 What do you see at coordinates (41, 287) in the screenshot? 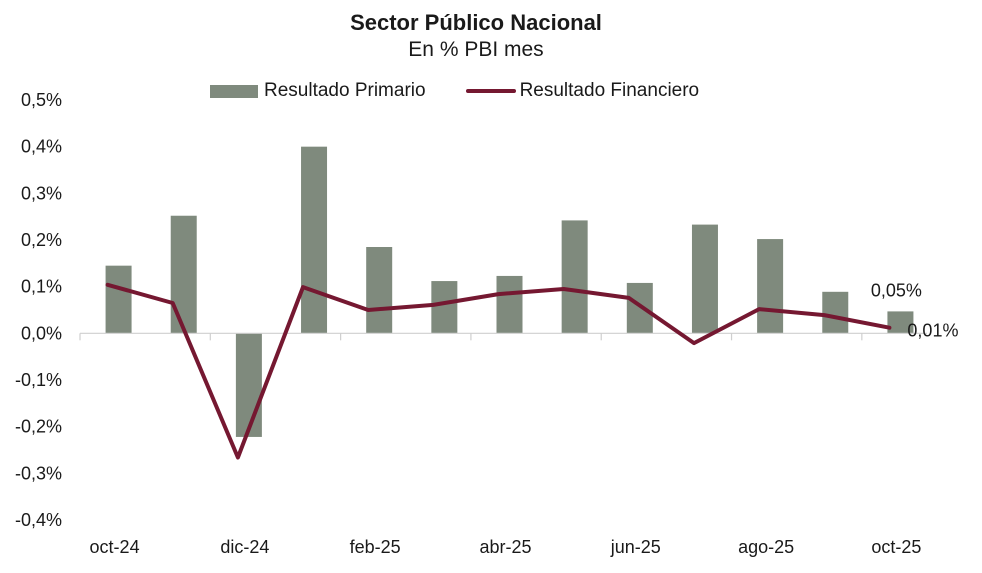
I see `y-tick-label: 0,1%` at bounding box center [41, 287].